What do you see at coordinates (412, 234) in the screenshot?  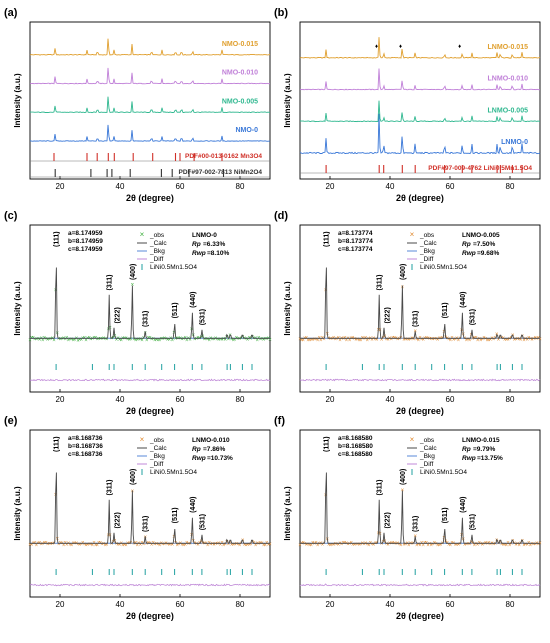 I see `legend-obs-symbol: ×` at bounding box center [412, 234].